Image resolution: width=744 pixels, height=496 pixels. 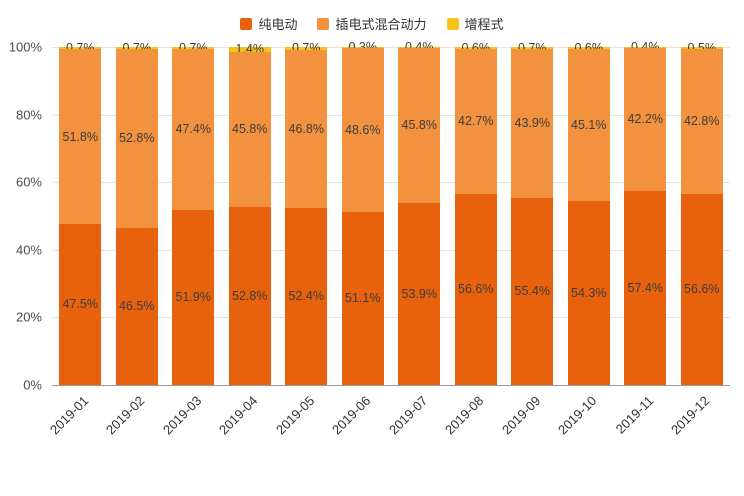 I want to click on bar-segment: 42.8%, so click(x=701, y=121).